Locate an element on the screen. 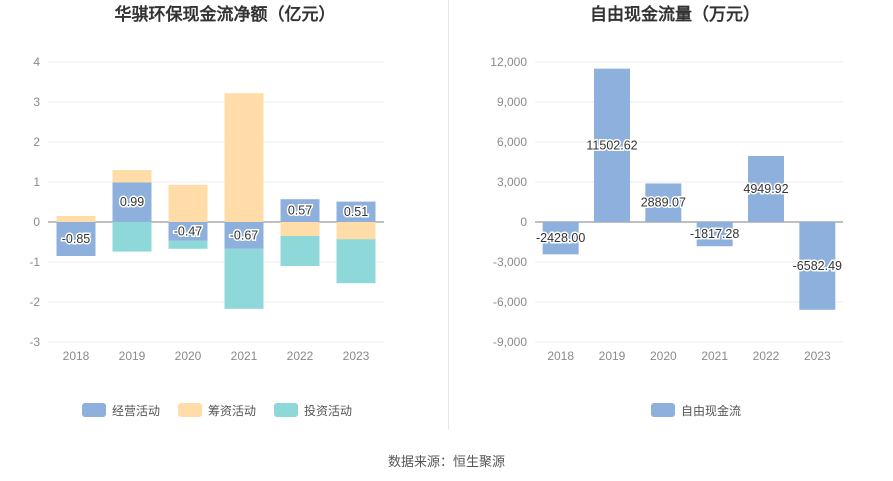  right-legend-label: 自由现金流 is located at coordinates (711, 410).